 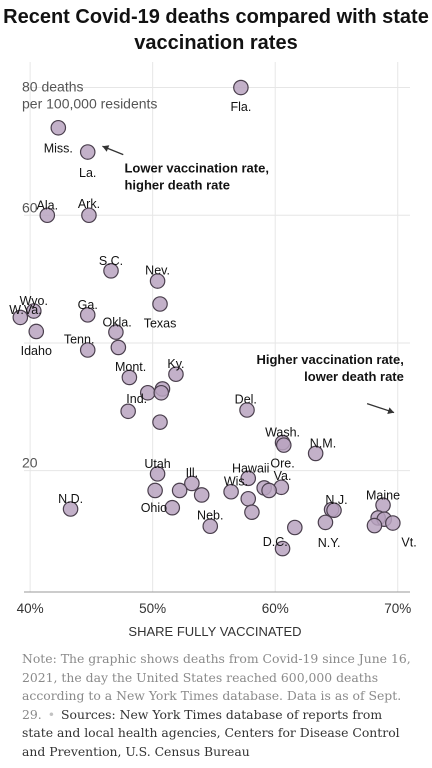 What do you see at coordinates (282, 433) in the screenshot?
I see `state-label: Wash.` at bounding box center [282, 433].